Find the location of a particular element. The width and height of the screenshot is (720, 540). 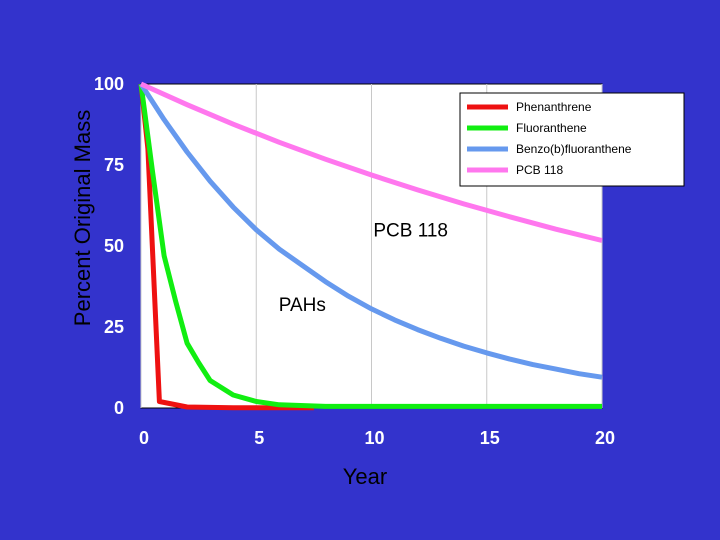

x-tick-label: 5 is located at coordinates (259, 438).